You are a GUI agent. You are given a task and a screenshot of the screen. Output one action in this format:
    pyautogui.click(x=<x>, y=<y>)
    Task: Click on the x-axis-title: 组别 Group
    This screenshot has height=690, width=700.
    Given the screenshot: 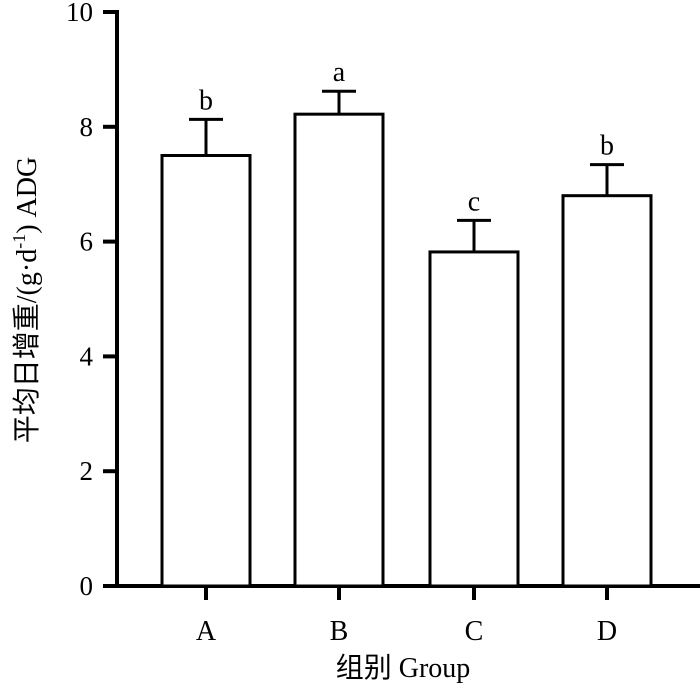 What is the action you would take?
    pyautogui.click(x=403, y=668)
    